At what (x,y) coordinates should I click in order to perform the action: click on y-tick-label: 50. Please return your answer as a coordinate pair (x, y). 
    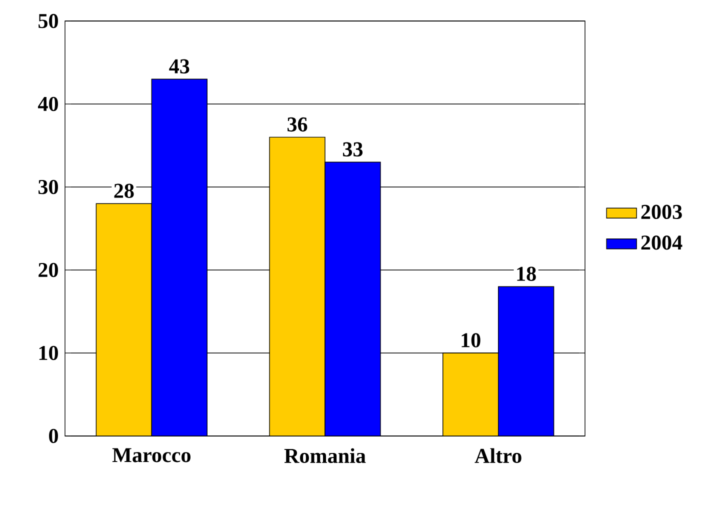
    Looking at the image, I should click on (48, 21).